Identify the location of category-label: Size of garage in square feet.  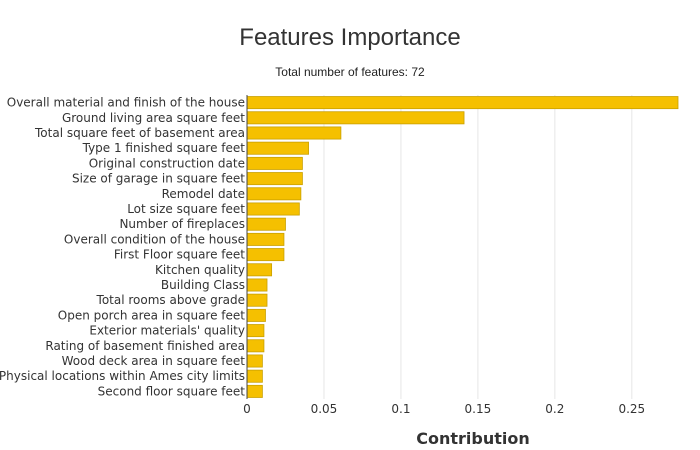
(158, 179).